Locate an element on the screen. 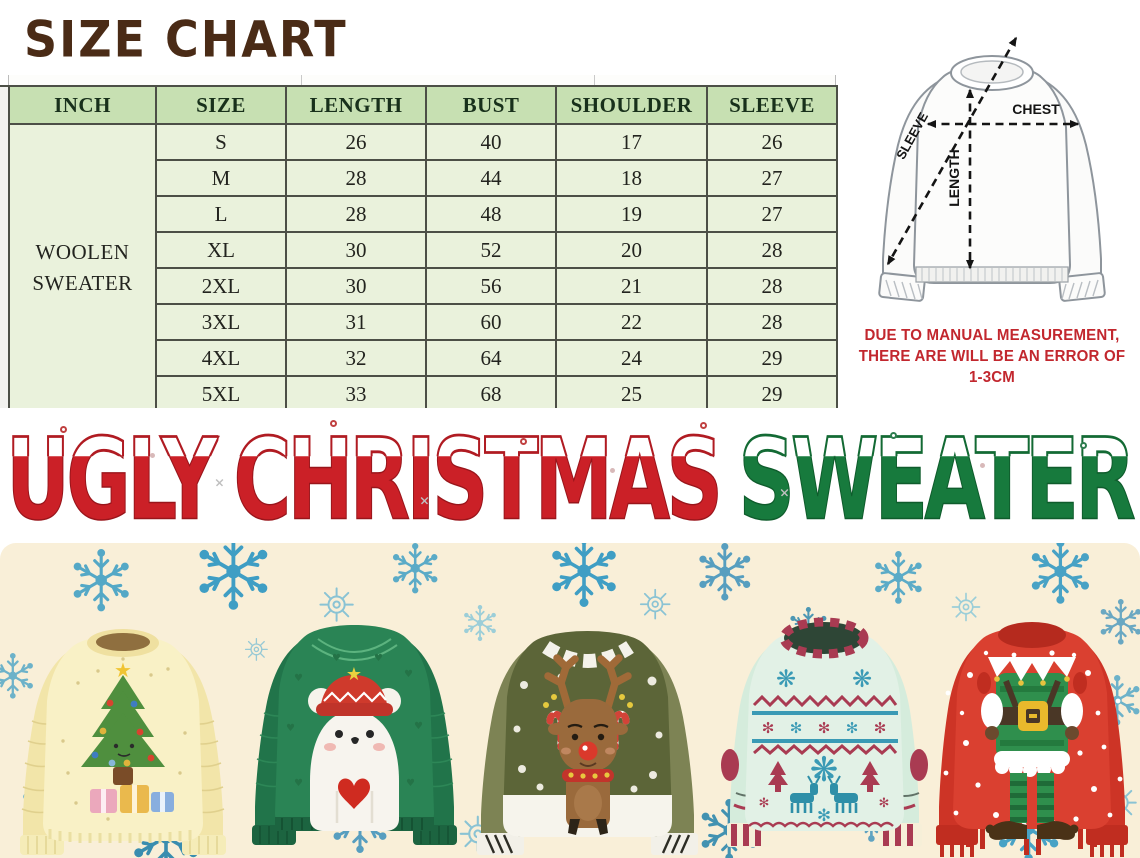 The width and height of the screenshot is (1140, 858). table-cell: S is located at coordinates (221, 142).